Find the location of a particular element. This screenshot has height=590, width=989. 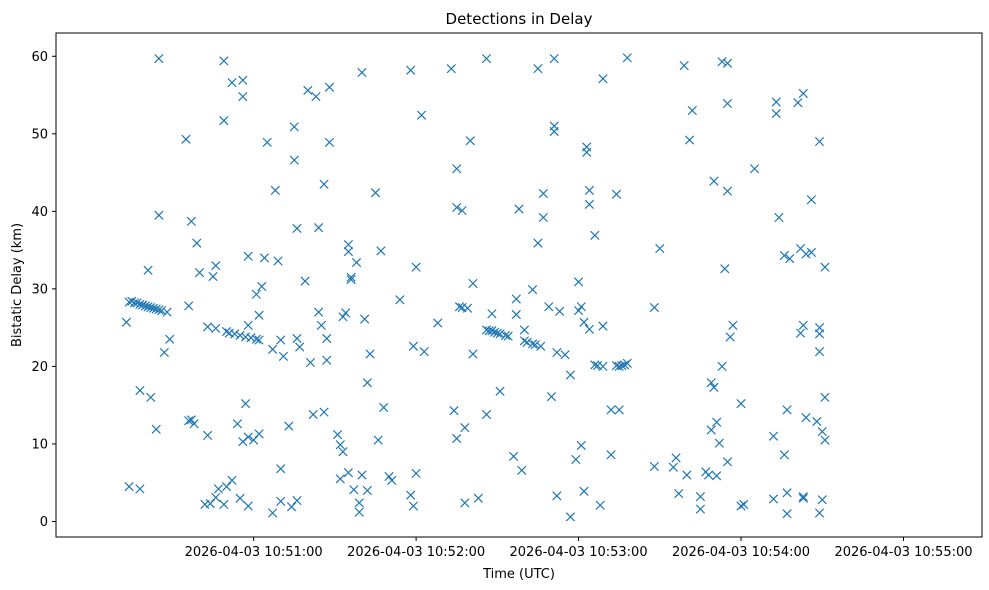

y-axis-ticks: 0 10 20 30 40 50 60 is located at coordinates (43, 290).